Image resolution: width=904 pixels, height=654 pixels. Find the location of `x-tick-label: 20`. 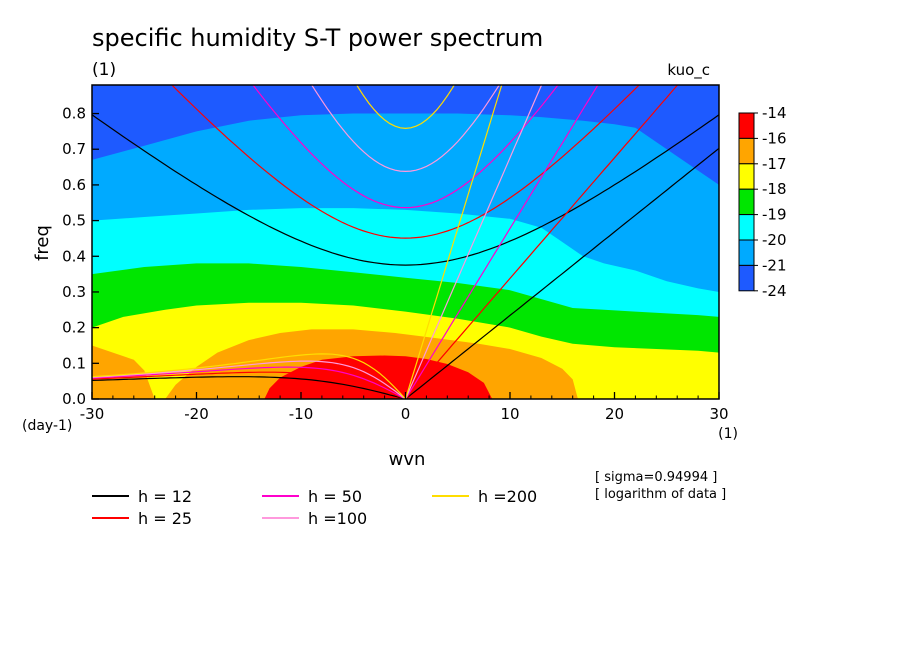

x-tick-label: 20 is located at coordinates (614, 414).